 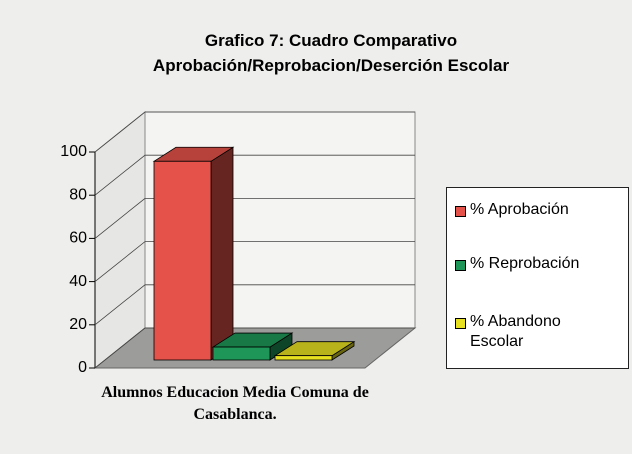 What do you see at coordinates (222, 253) in the screenshot?
I see `bar-side` at bounding box center [222, 253].